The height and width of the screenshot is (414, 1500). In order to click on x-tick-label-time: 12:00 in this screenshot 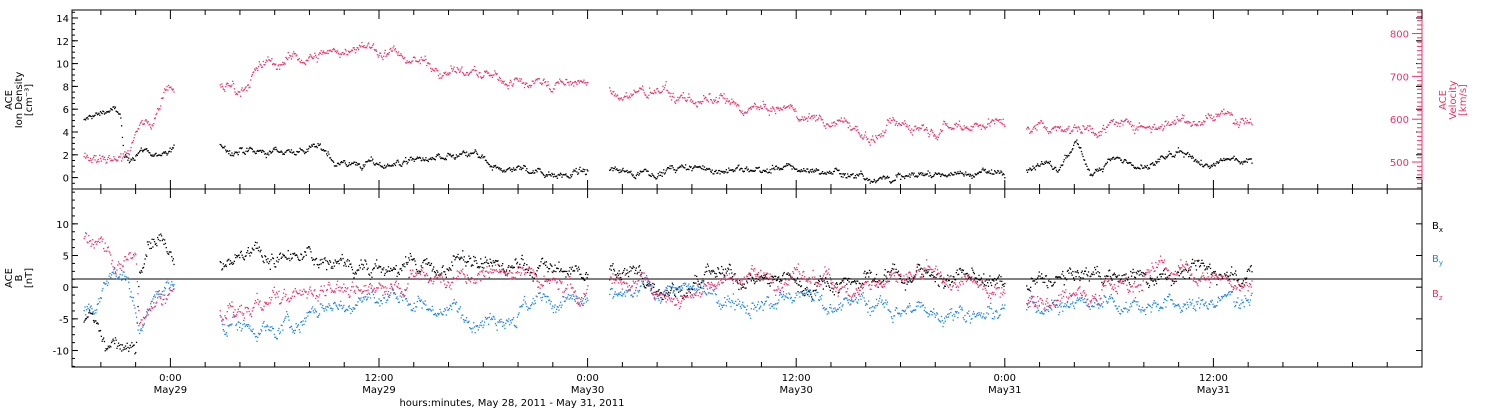, I will do `click(379, 378)`.